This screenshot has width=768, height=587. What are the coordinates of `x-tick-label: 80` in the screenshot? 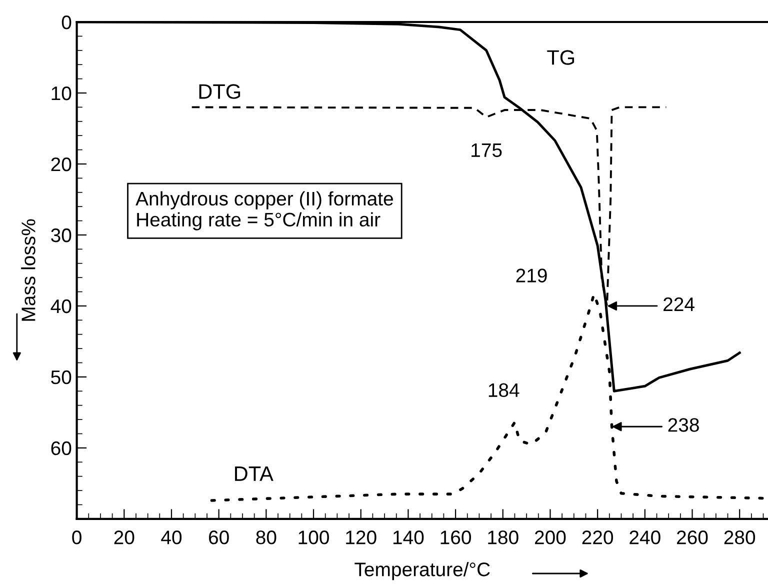 It's located at (266, 537).